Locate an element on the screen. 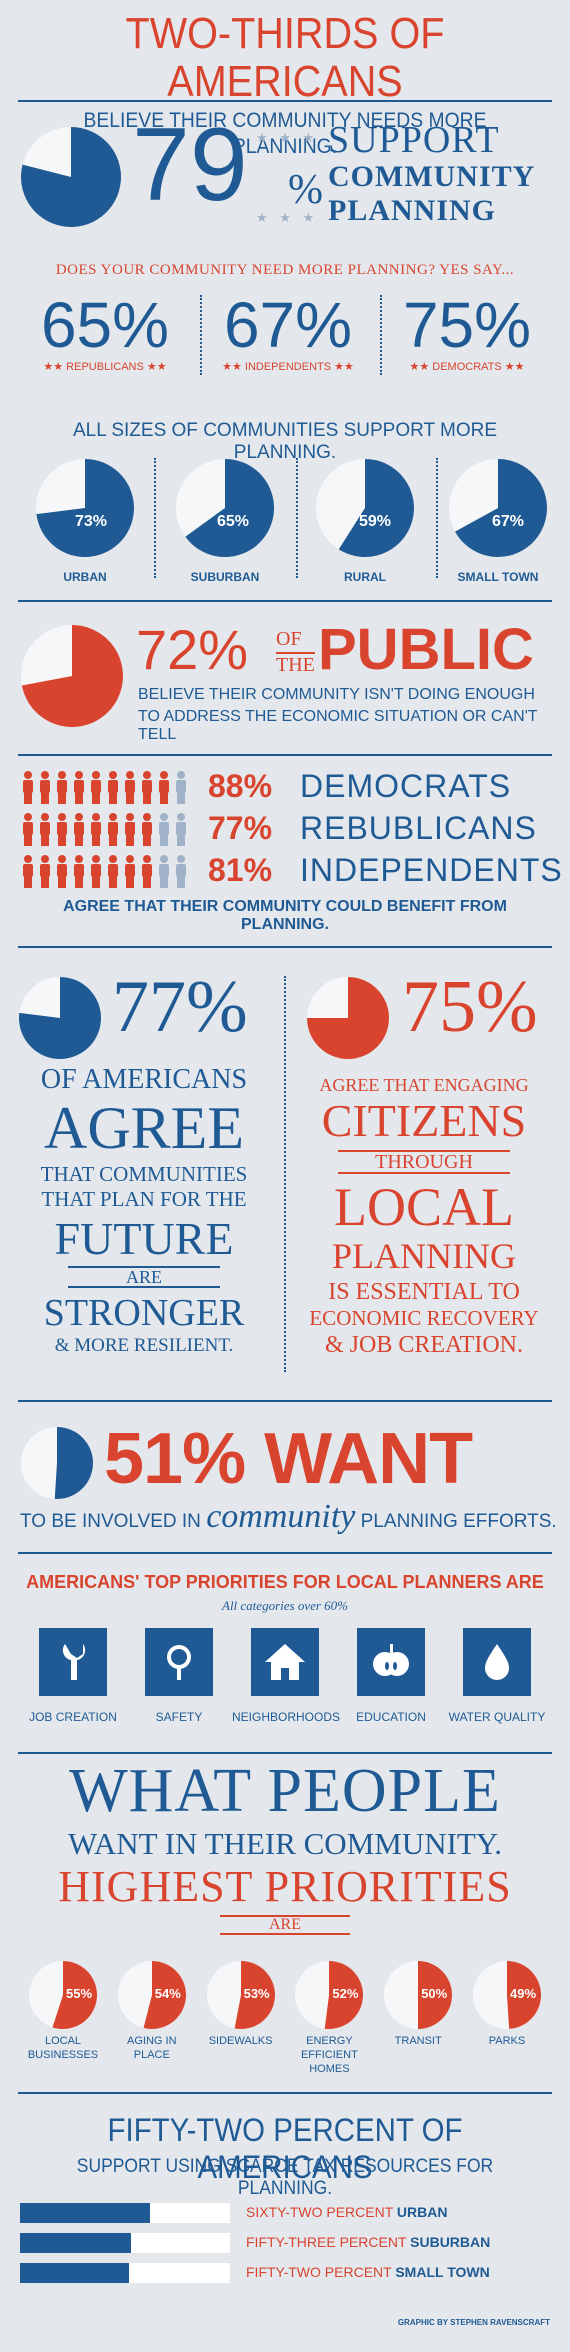 Image resolution: width=570 pixels, height=2352 pixels. wic-l1: WHAT PEOPLE is located at coordinates (285, 1791).